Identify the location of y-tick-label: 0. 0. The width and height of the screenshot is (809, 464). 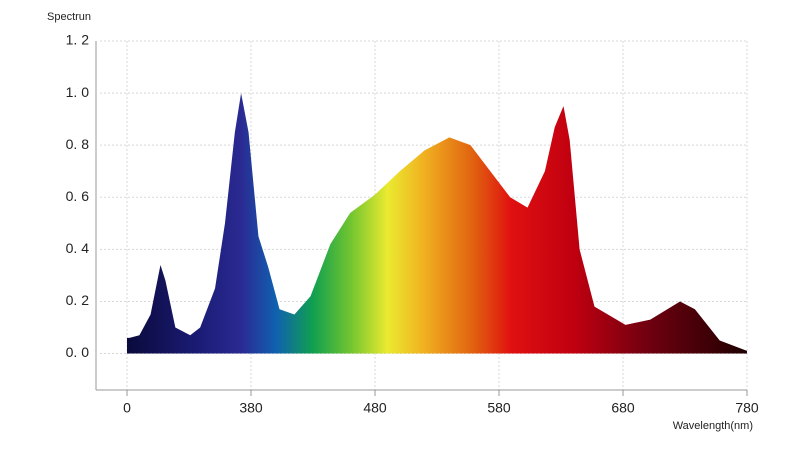
(78, 352).